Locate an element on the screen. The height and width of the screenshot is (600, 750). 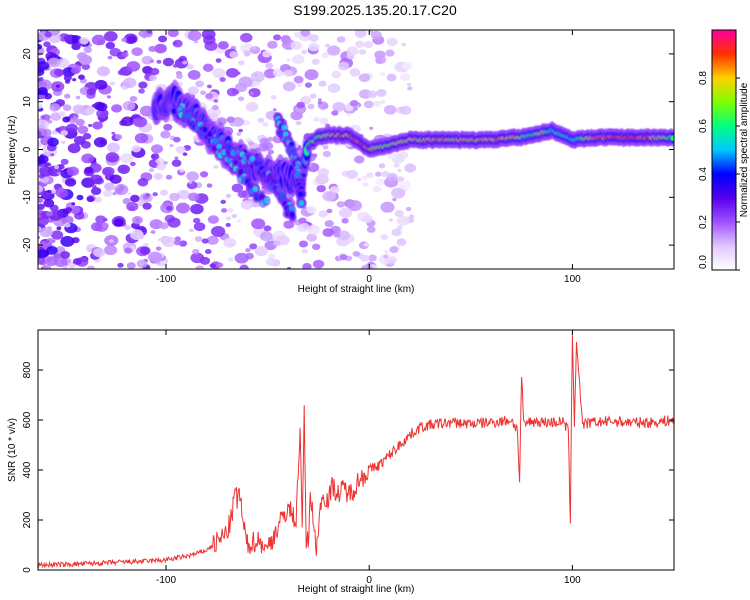
snr-y-axis-label: SNR (10 * v/v) is located at coordinates (12, 450).